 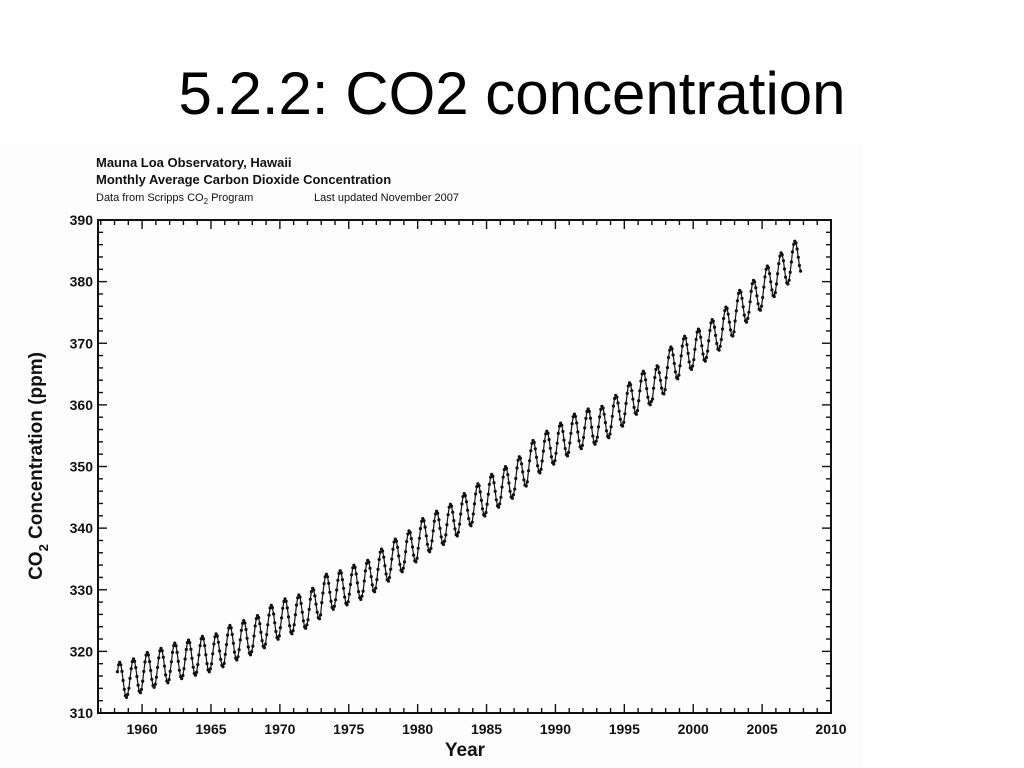 What do you see at coordinates (348, 729) in the screenshot?
I see `x-tick-label: 1975` at bounding box center [348, 729].